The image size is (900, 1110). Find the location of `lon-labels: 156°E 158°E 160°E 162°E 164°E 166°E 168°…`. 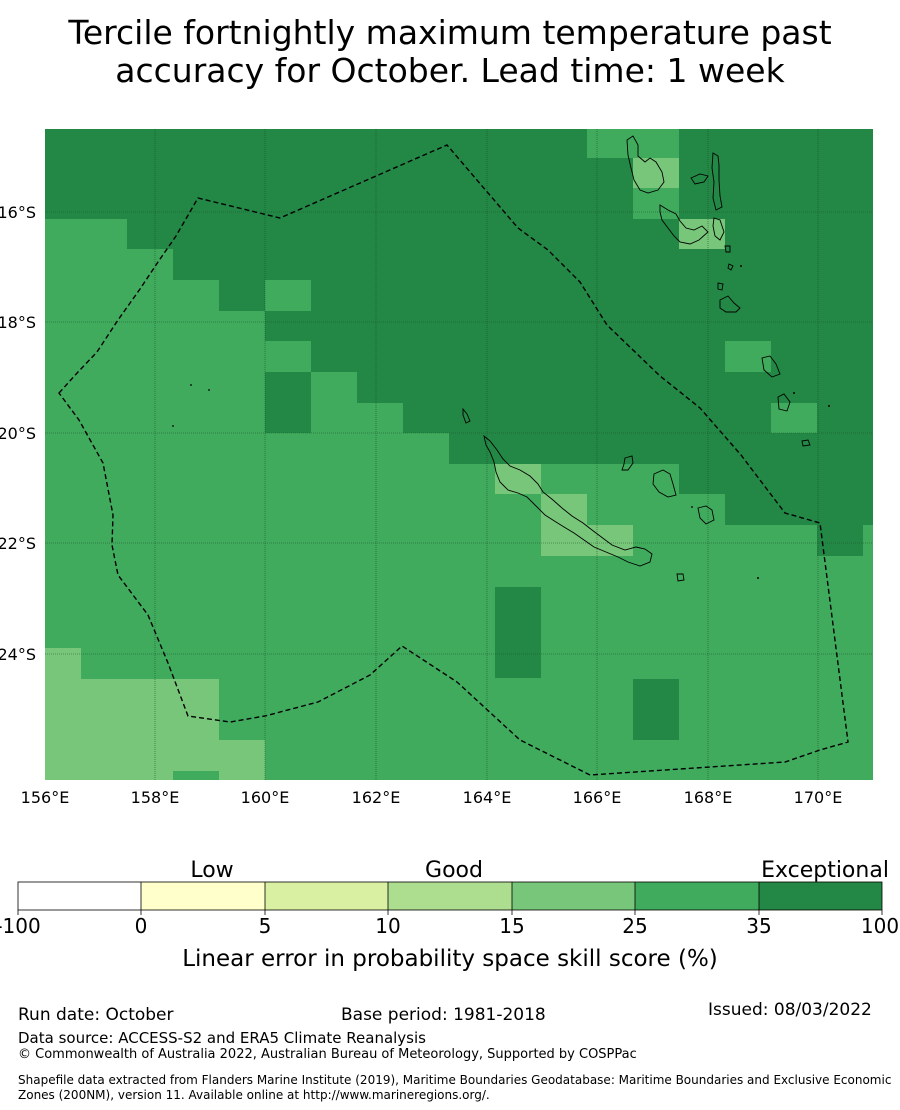

lon-labels: 156°E 158°E 160°E 162°E 164°E 166°E 168°… is located at coordinates (432, 797).